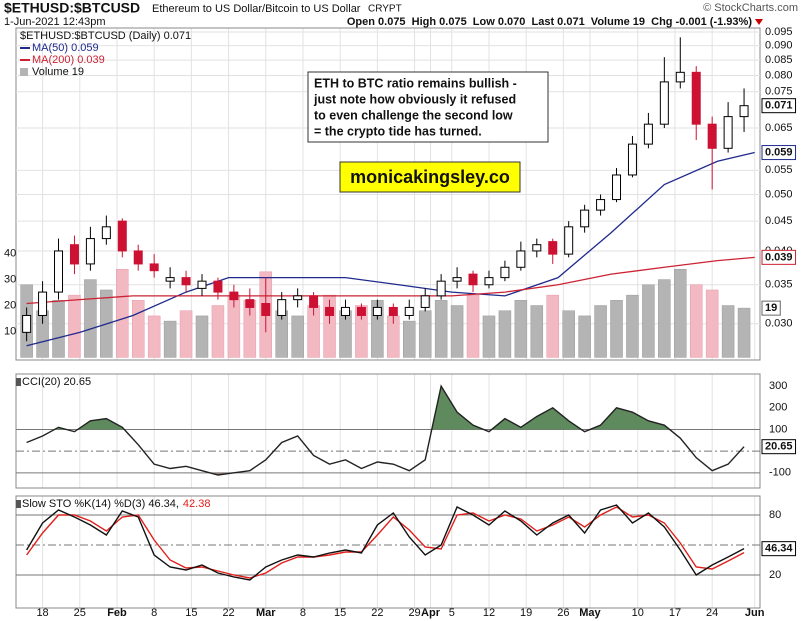 Image resolution: width=803 pixels, height=621 pixels. Describe the element at coordinates (775, 515) in the screenshot. I see `y-tick-label: 80` at that location.